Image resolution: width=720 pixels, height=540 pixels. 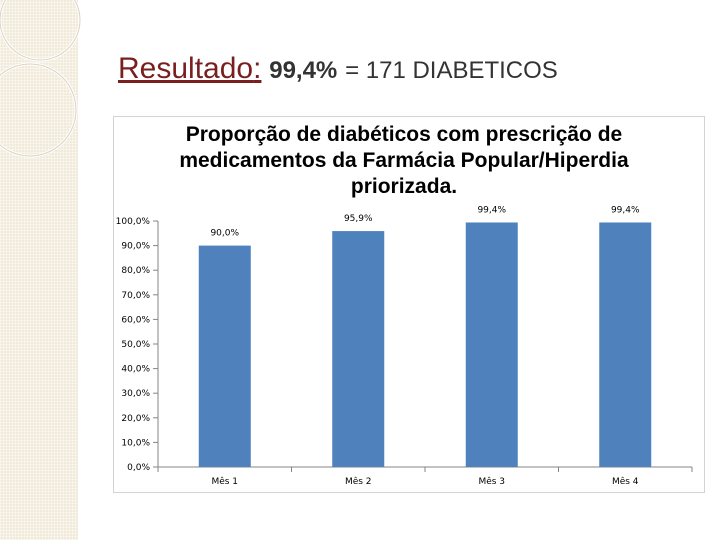 What do you see at coordinates (257, 68) in the screenshot?
I see `slide-title-colon: :` at bounding box center [257, 68].